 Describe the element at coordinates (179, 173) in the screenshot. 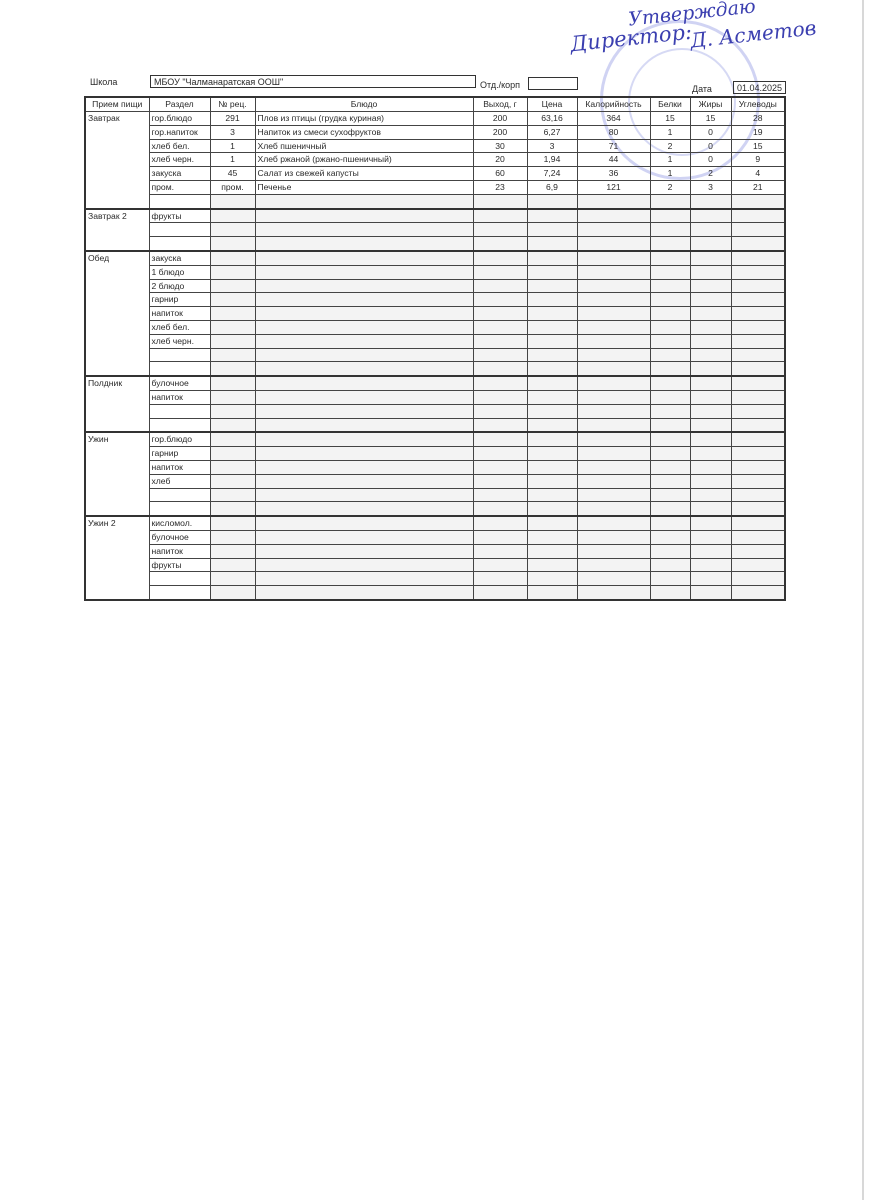

I see `section-cell: закуска` at that location.